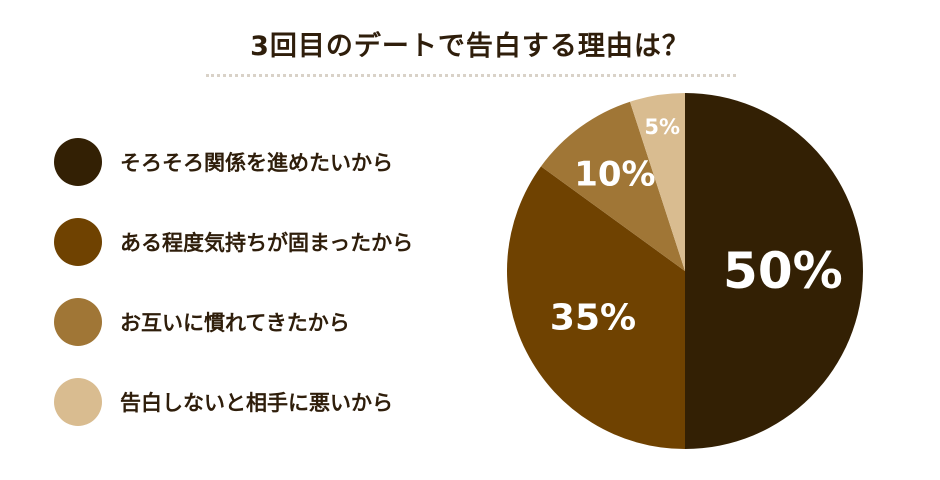  What do you see at coordinates (267, 243) in the screenshot?
I see `legend-label-1: ある程度気持ちが固まったから` at bounding box center [267, 243].